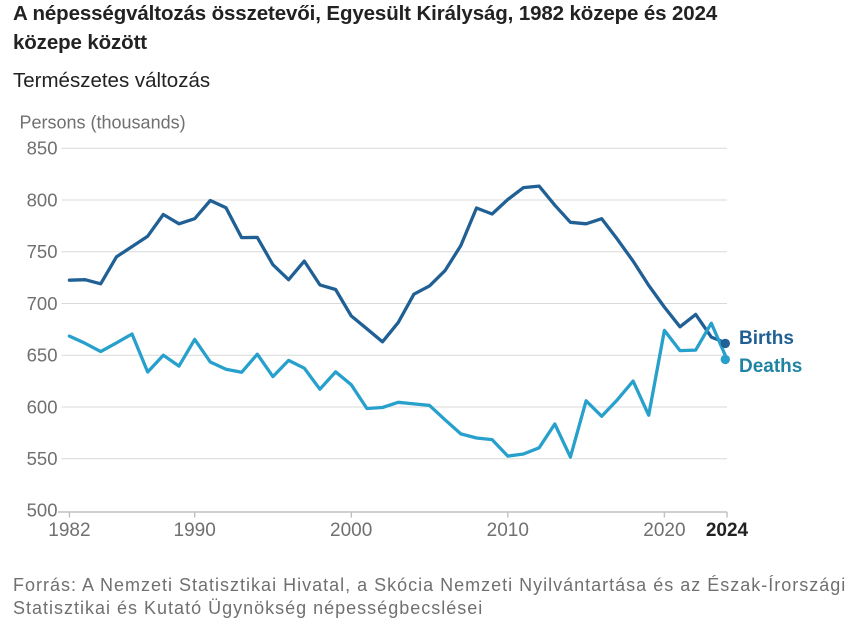 Image resolution: width=861 pixels, height=643 pixels. What do you see at coordinates (727, 530) in the screenshot?
I see `svg-text: 2024` at bounding box center [727, 530].